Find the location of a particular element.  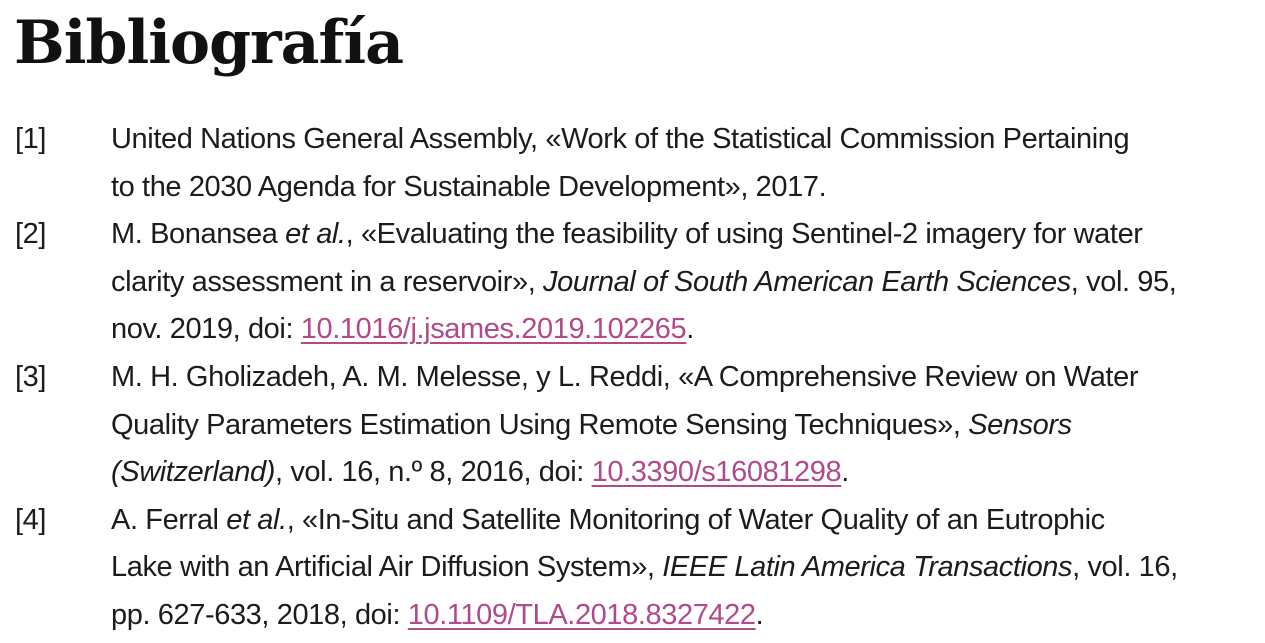

journal-name: (Switzerland) is located at coordinates (193, 472).